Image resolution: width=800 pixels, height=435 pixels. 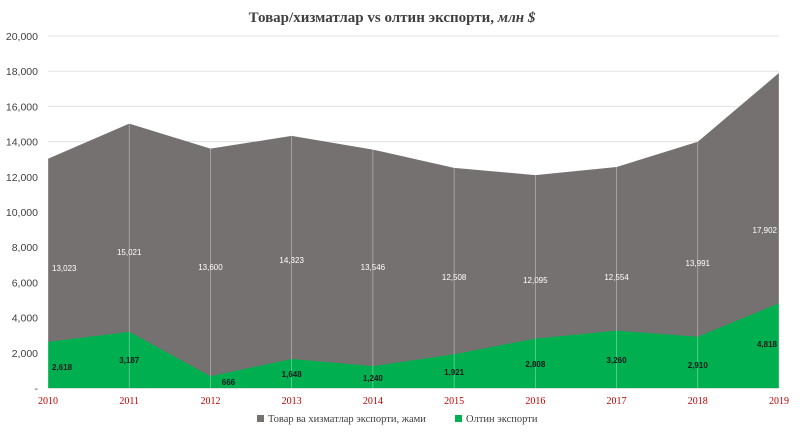 What do you see at coordinates (22, 178) in the screenshot?
I see `y-tick-label: 12,000` at bounding box center [22, 178].